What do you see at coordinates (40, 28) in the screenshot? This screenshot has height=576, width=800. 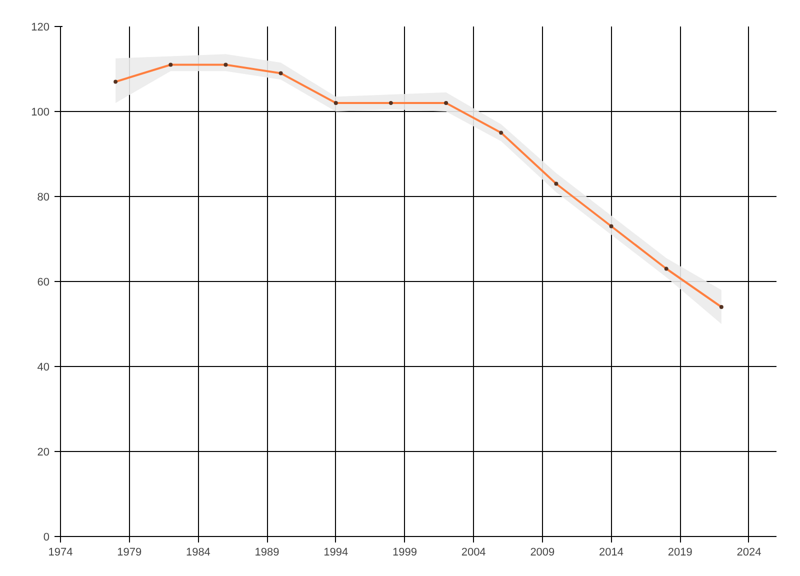 I see `y-tick-label: 120` at bounding box center [40, 28].